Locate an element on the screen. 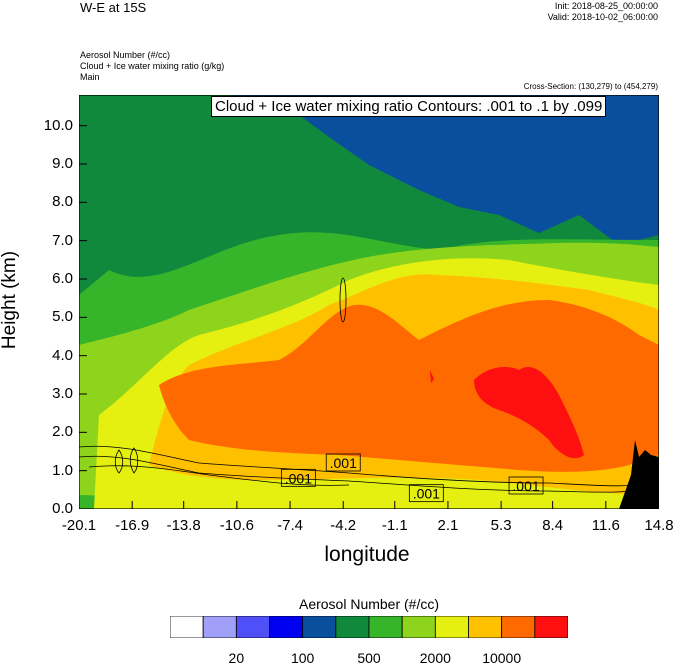 This screenshot has width=674, height=667. x-tick-label: 8.4 is located at coordinates (553, 525).